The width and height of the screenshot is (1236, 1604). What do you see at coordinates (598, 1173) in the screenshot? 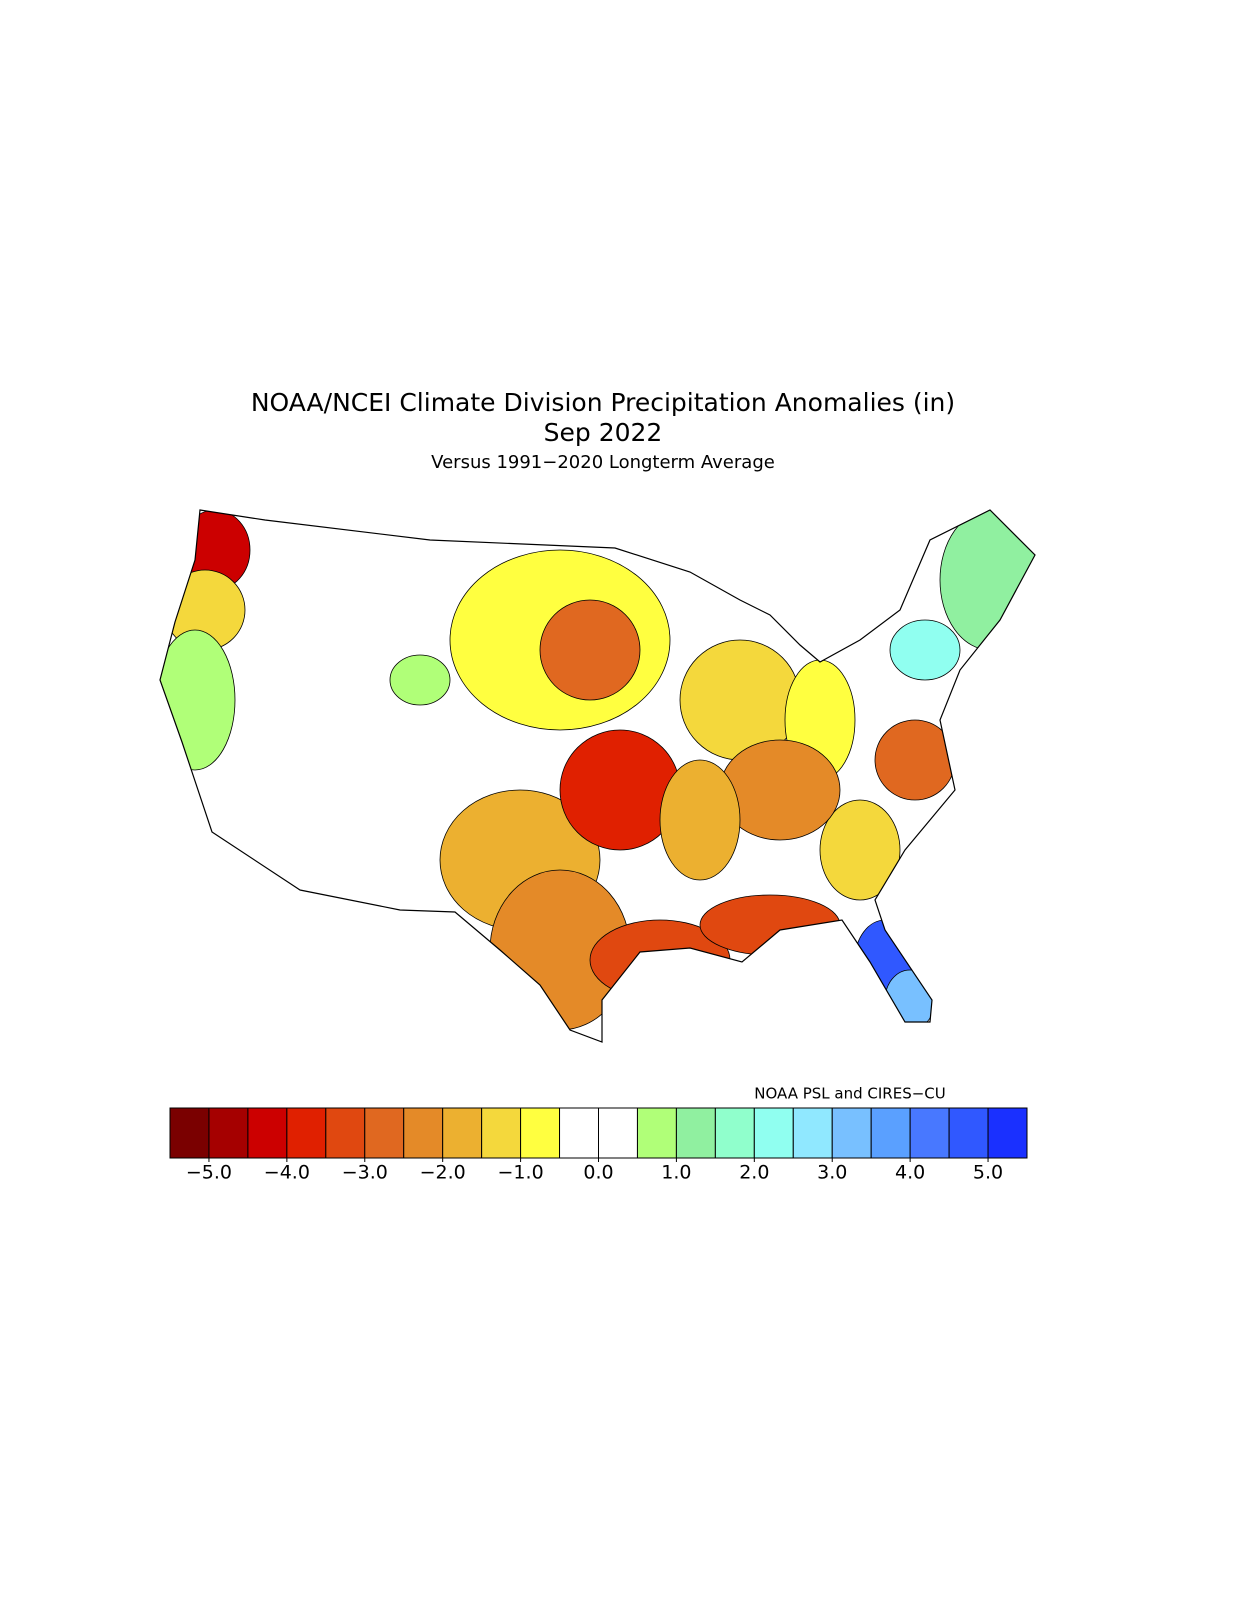
I see `colorbar-label: 0.0` at bounding box center [598, 1173].